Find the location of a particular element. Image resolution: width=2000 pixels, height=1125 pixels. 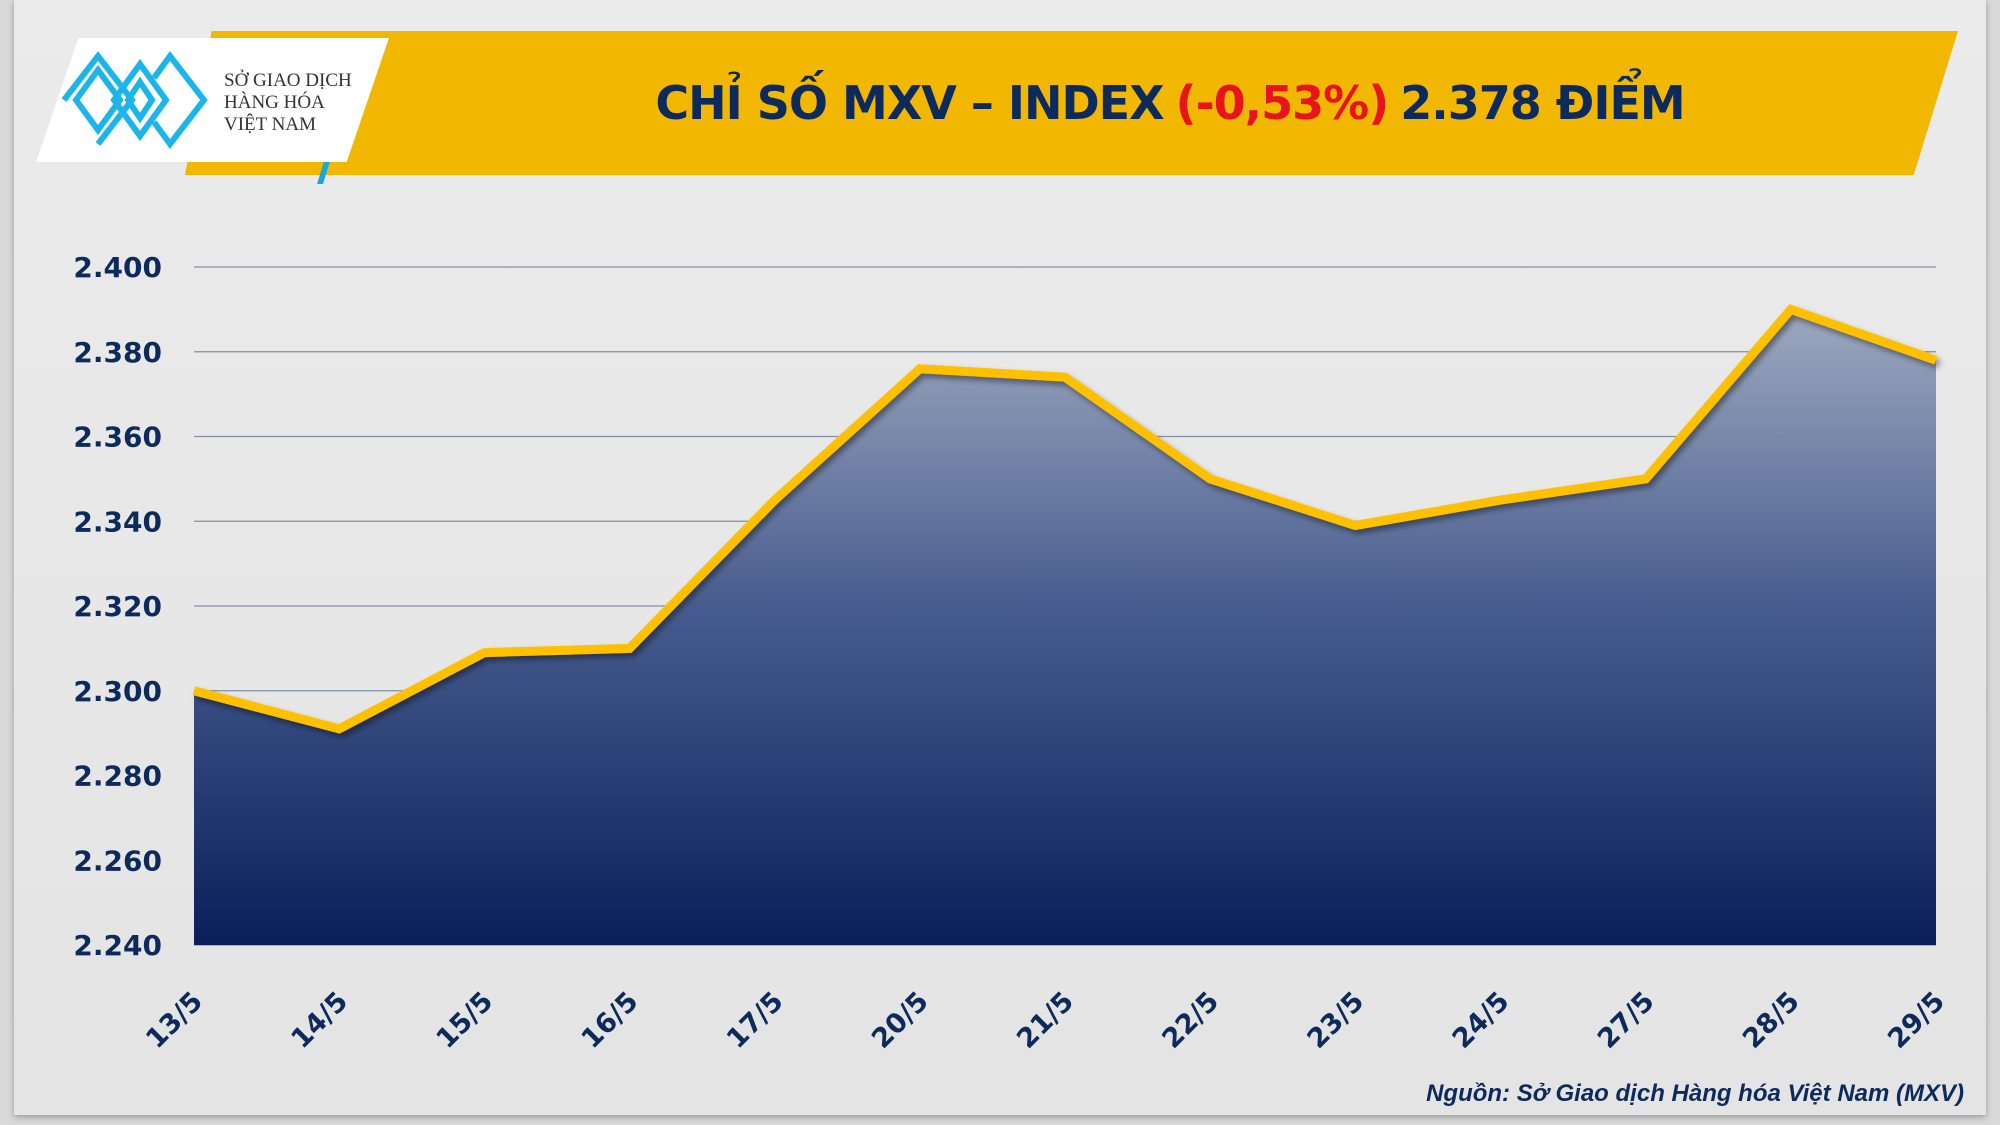

y-tick-label: 2.360 is located at coordinates (117, 437).